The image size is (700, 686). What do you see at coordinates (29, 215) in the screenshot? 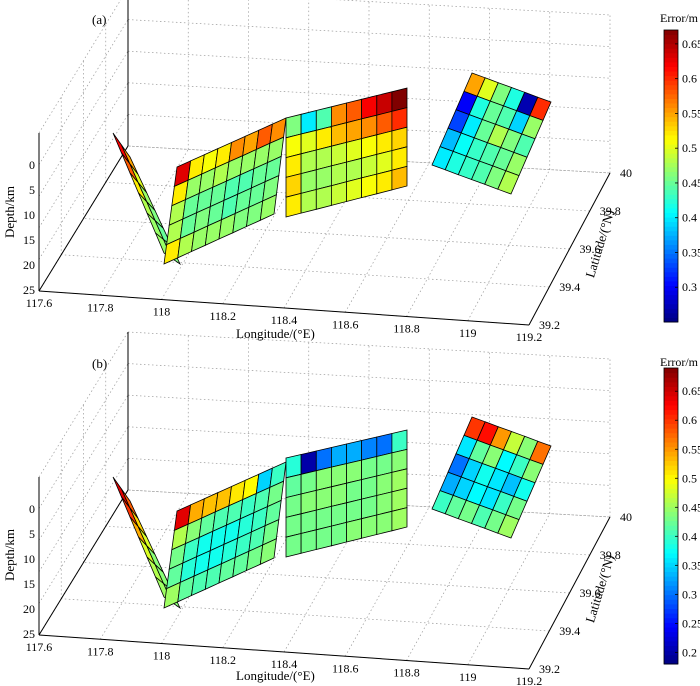
I see `z-tick-label: 10` at bounding box center [29, 215].